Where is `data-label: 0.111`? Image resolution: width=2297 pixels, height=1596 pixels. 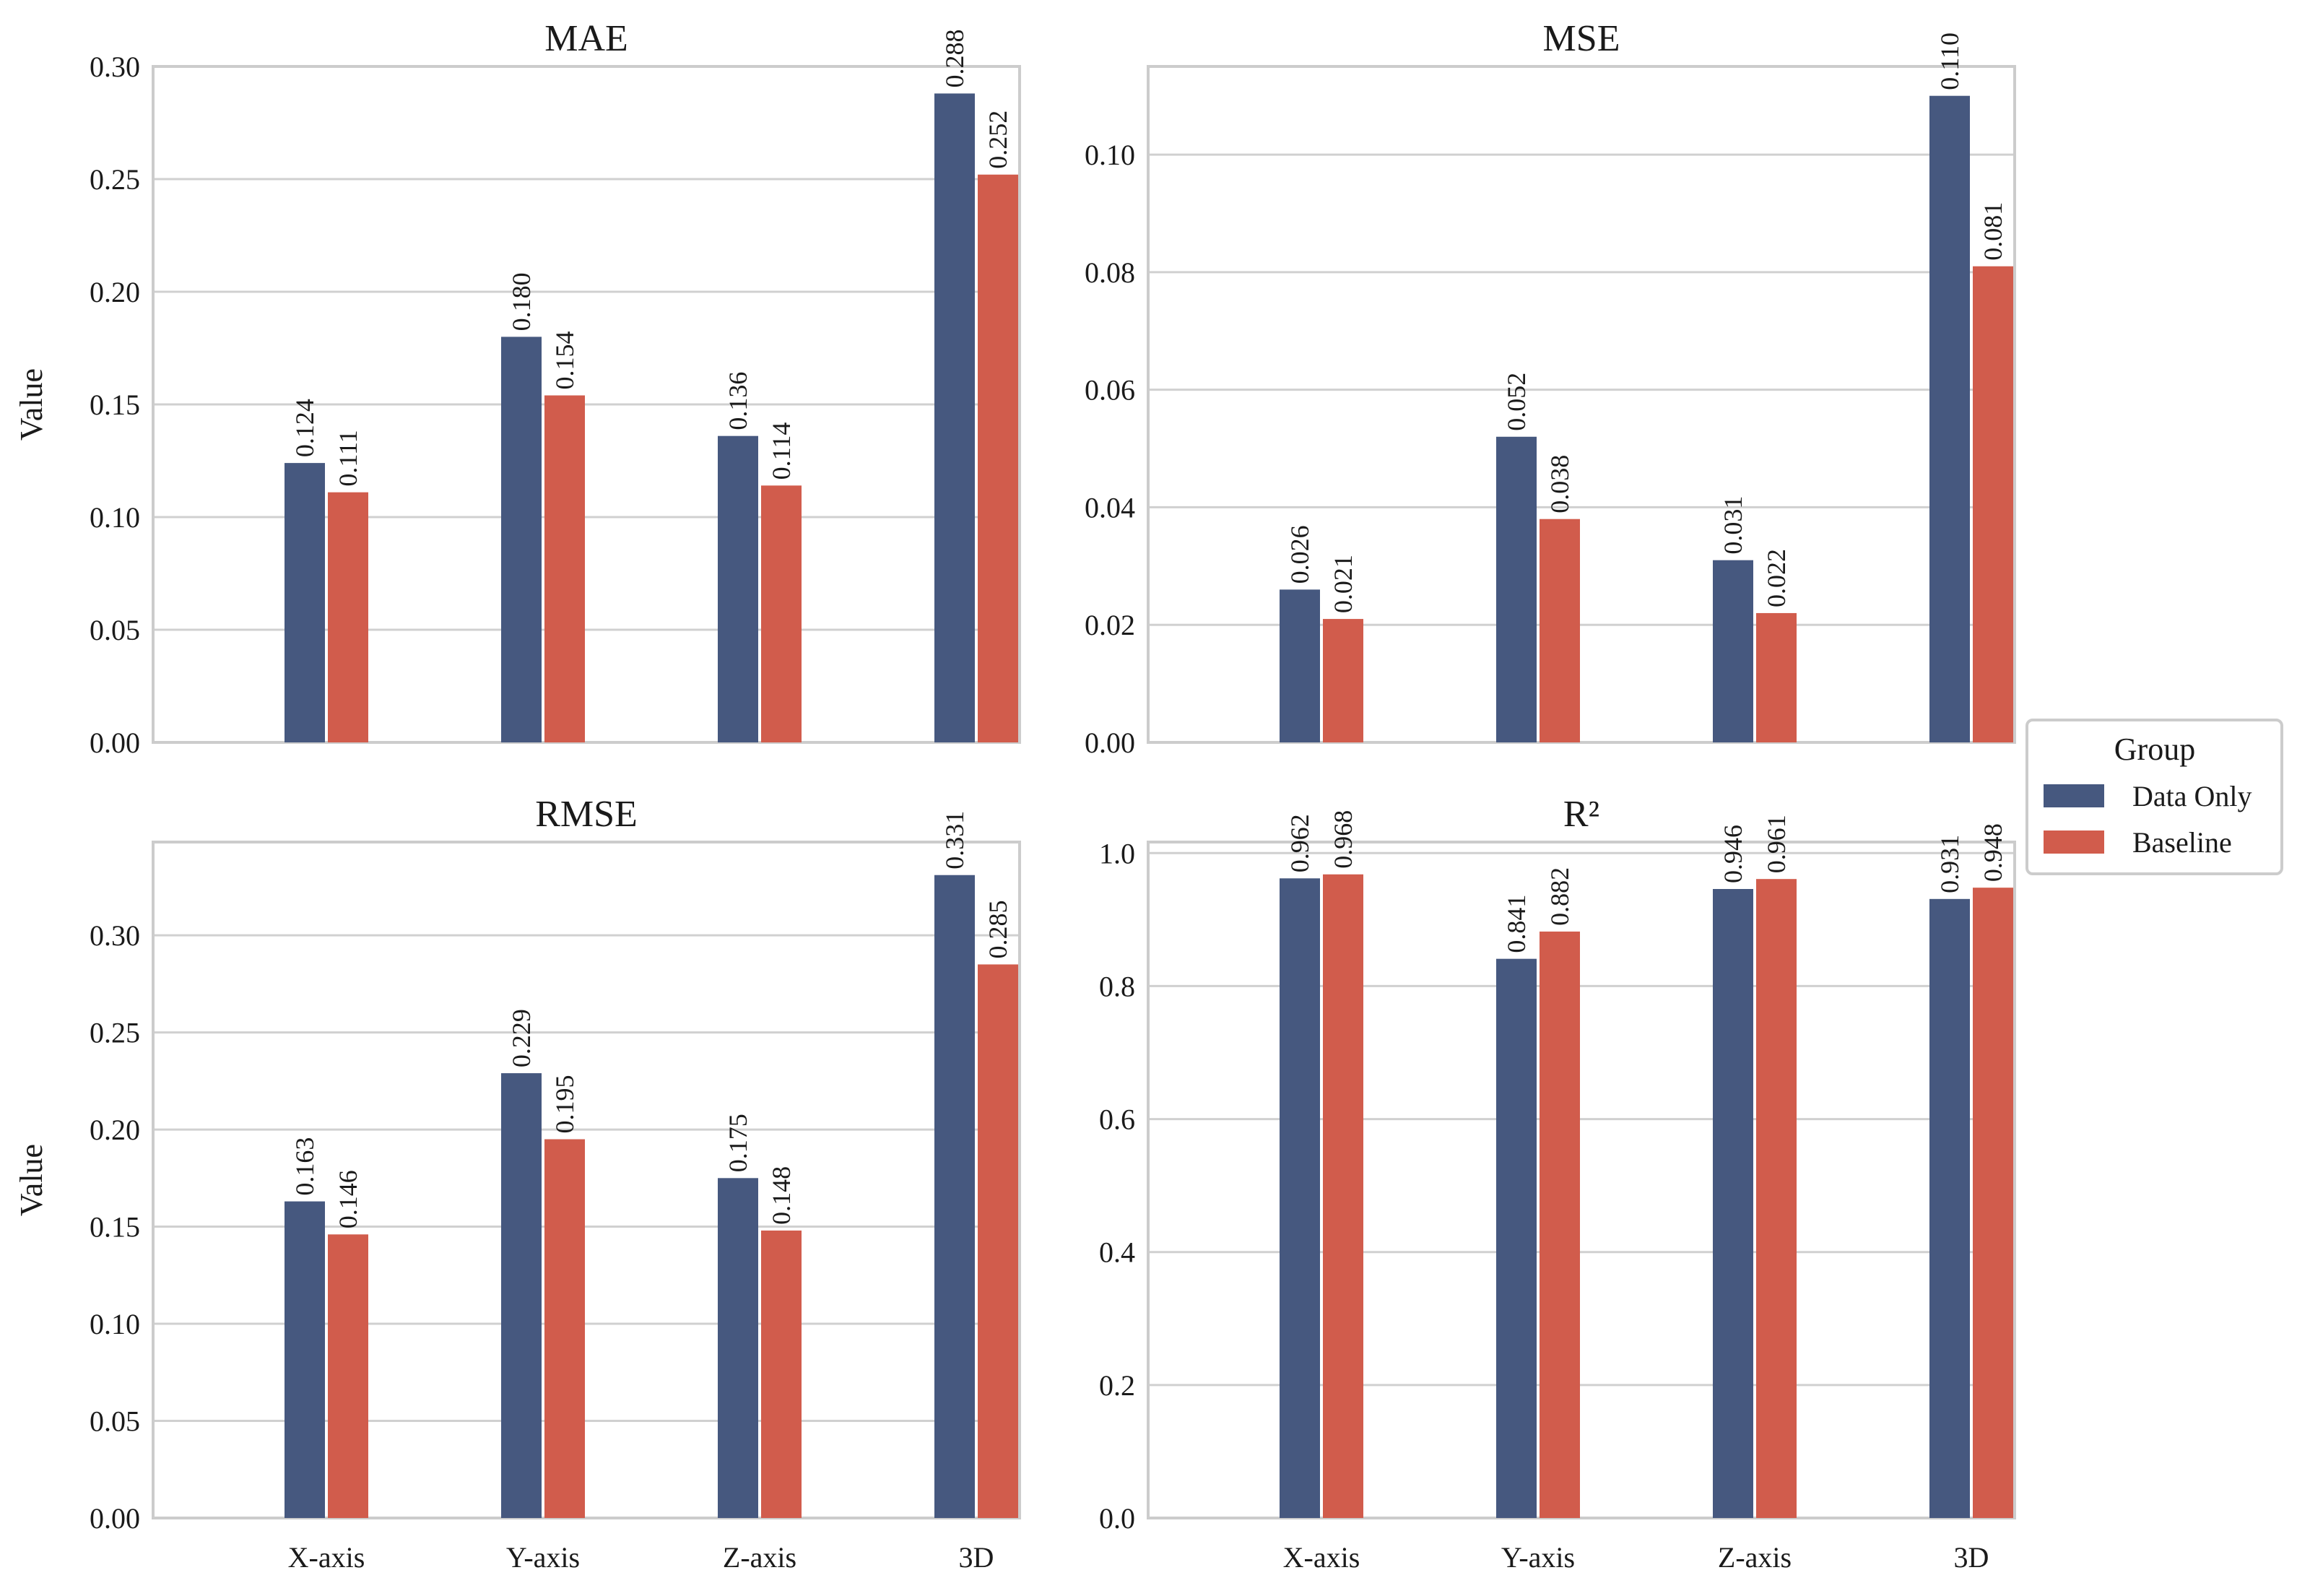
data-label: 0.111 is located at coordinates (348, 458).